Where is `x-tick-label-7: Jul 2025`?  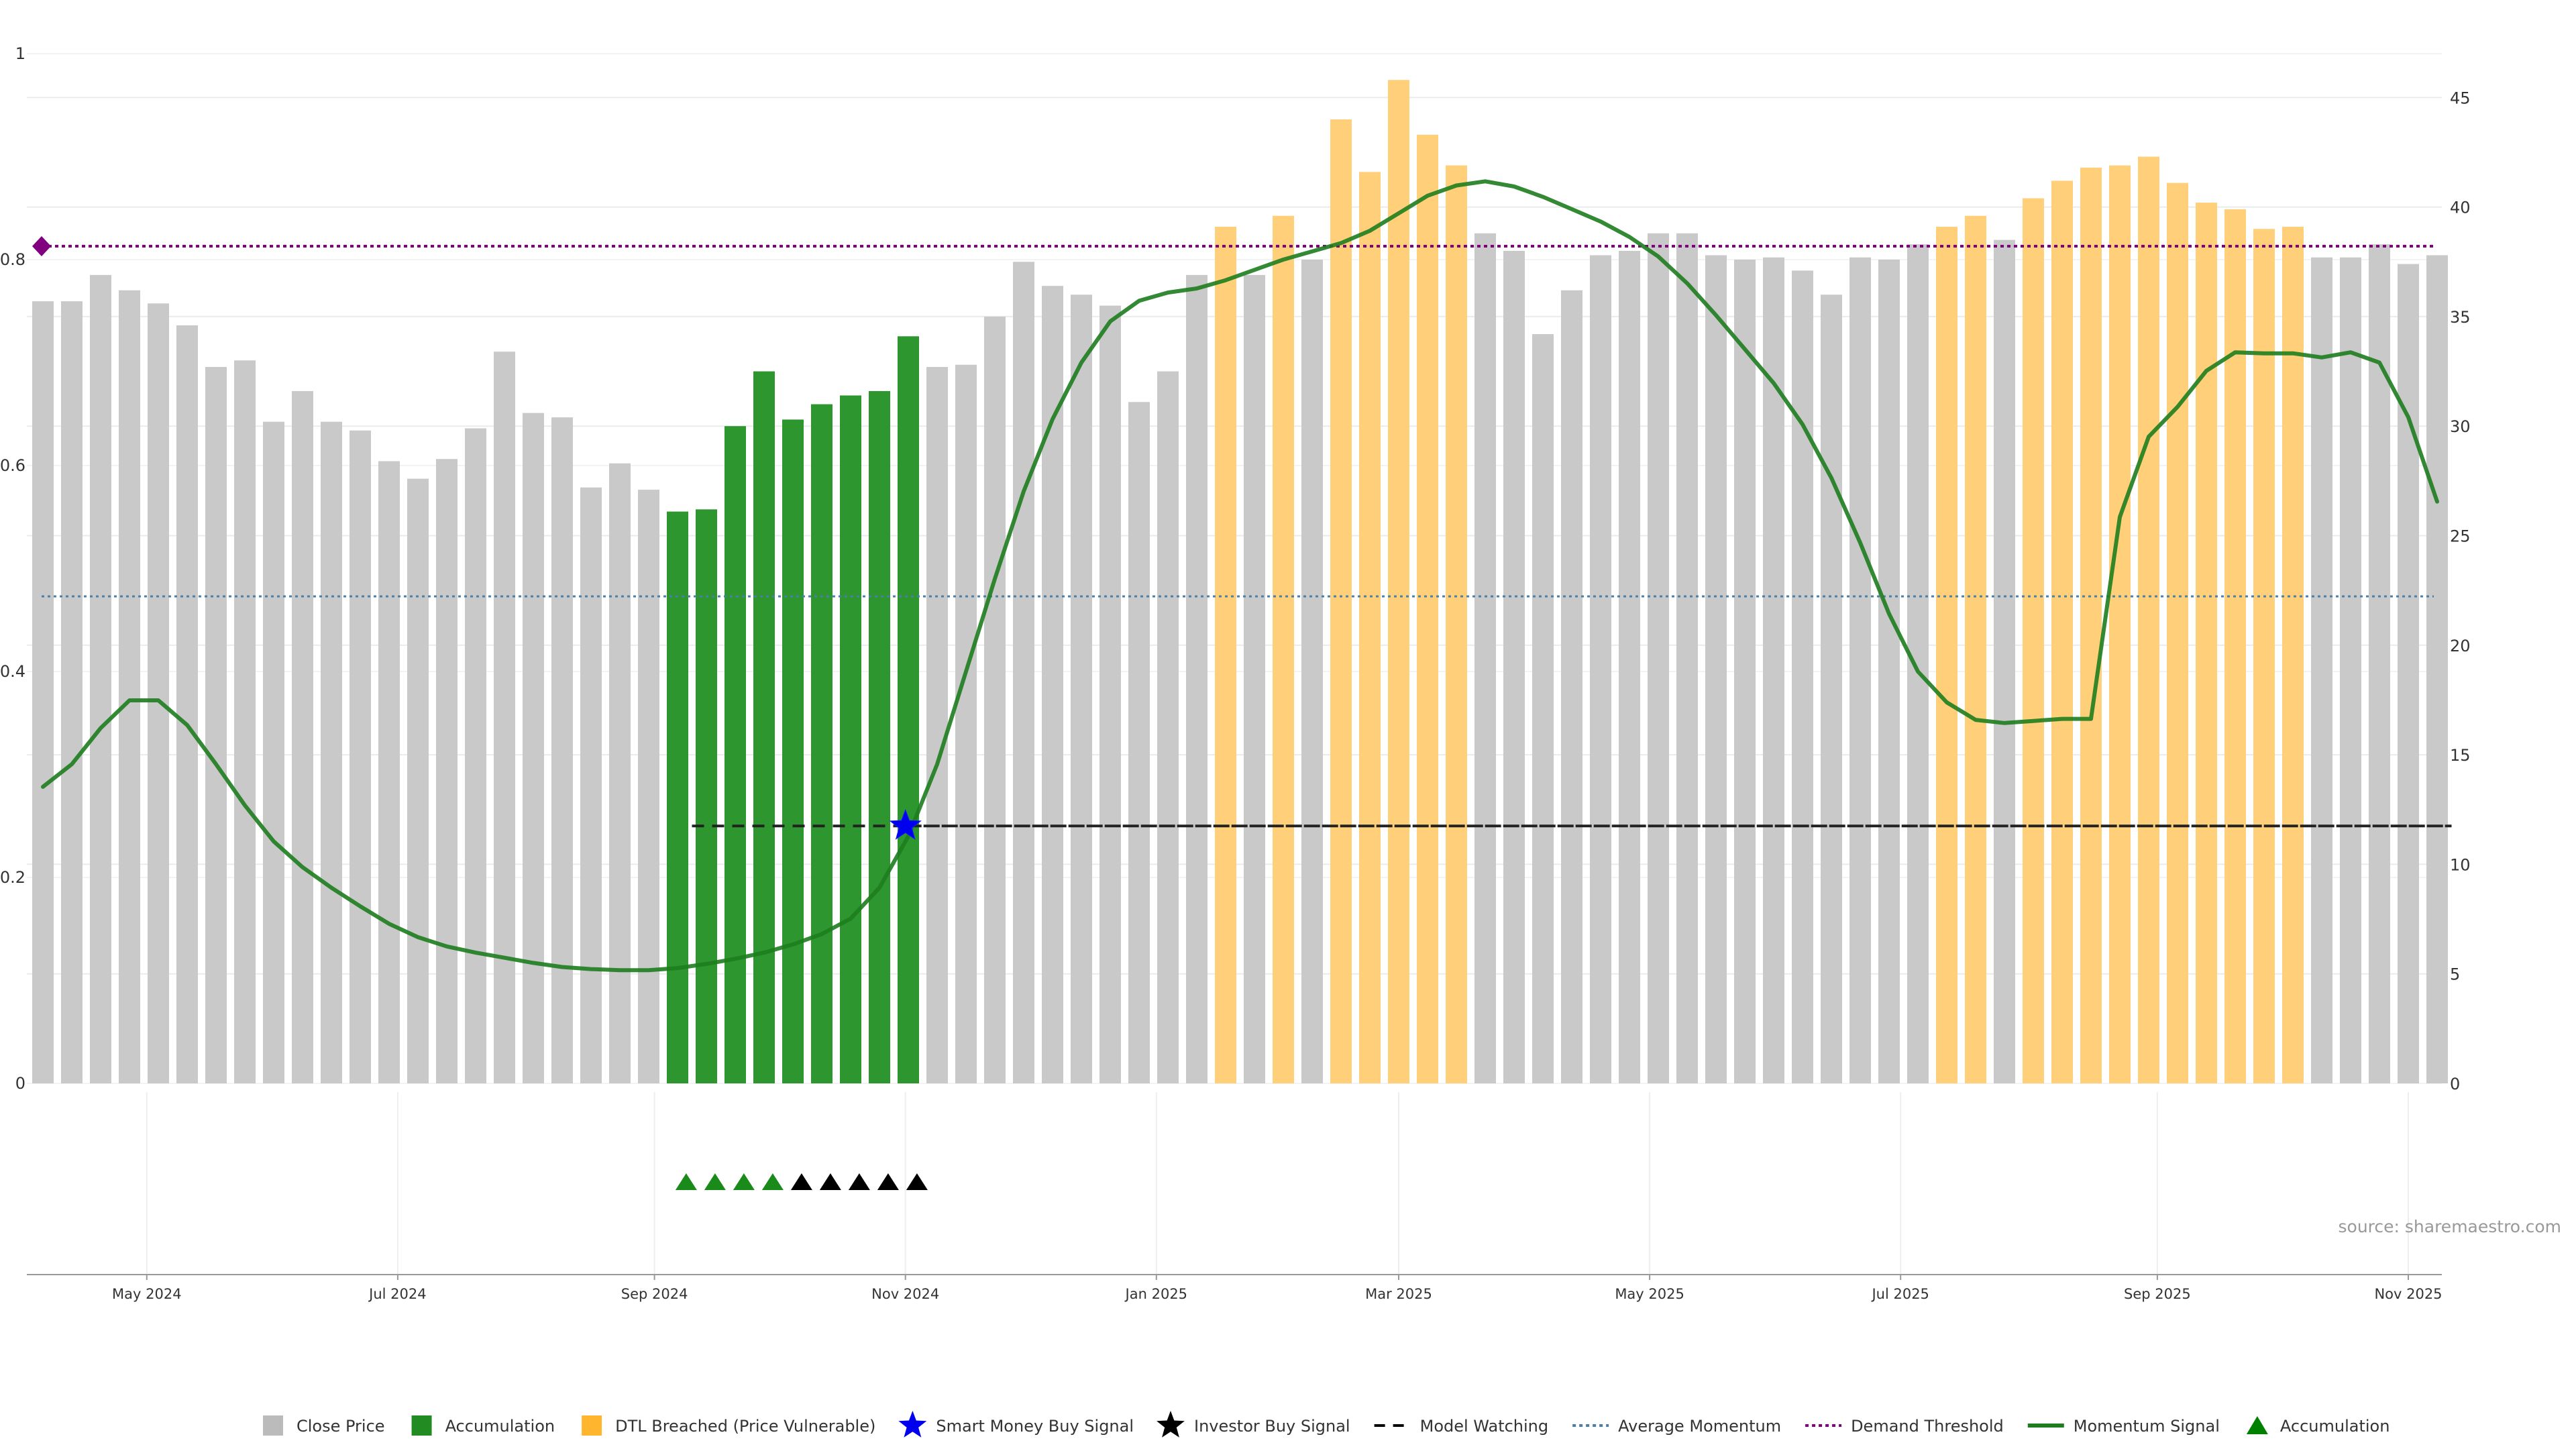
x-tick-label-7: Jul 2025 is located at coordinates (1899, 1294).